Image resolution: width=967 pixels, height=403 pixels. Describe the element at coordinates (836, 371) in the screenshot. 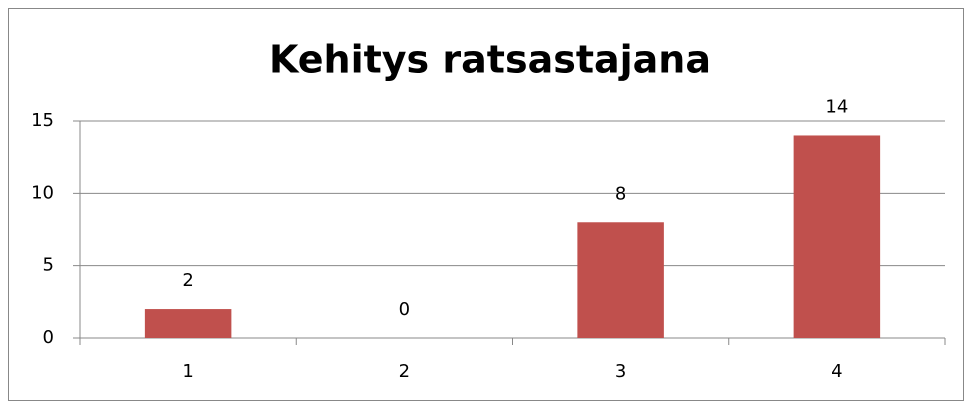

I see `x-tick-label: 4` at that location.